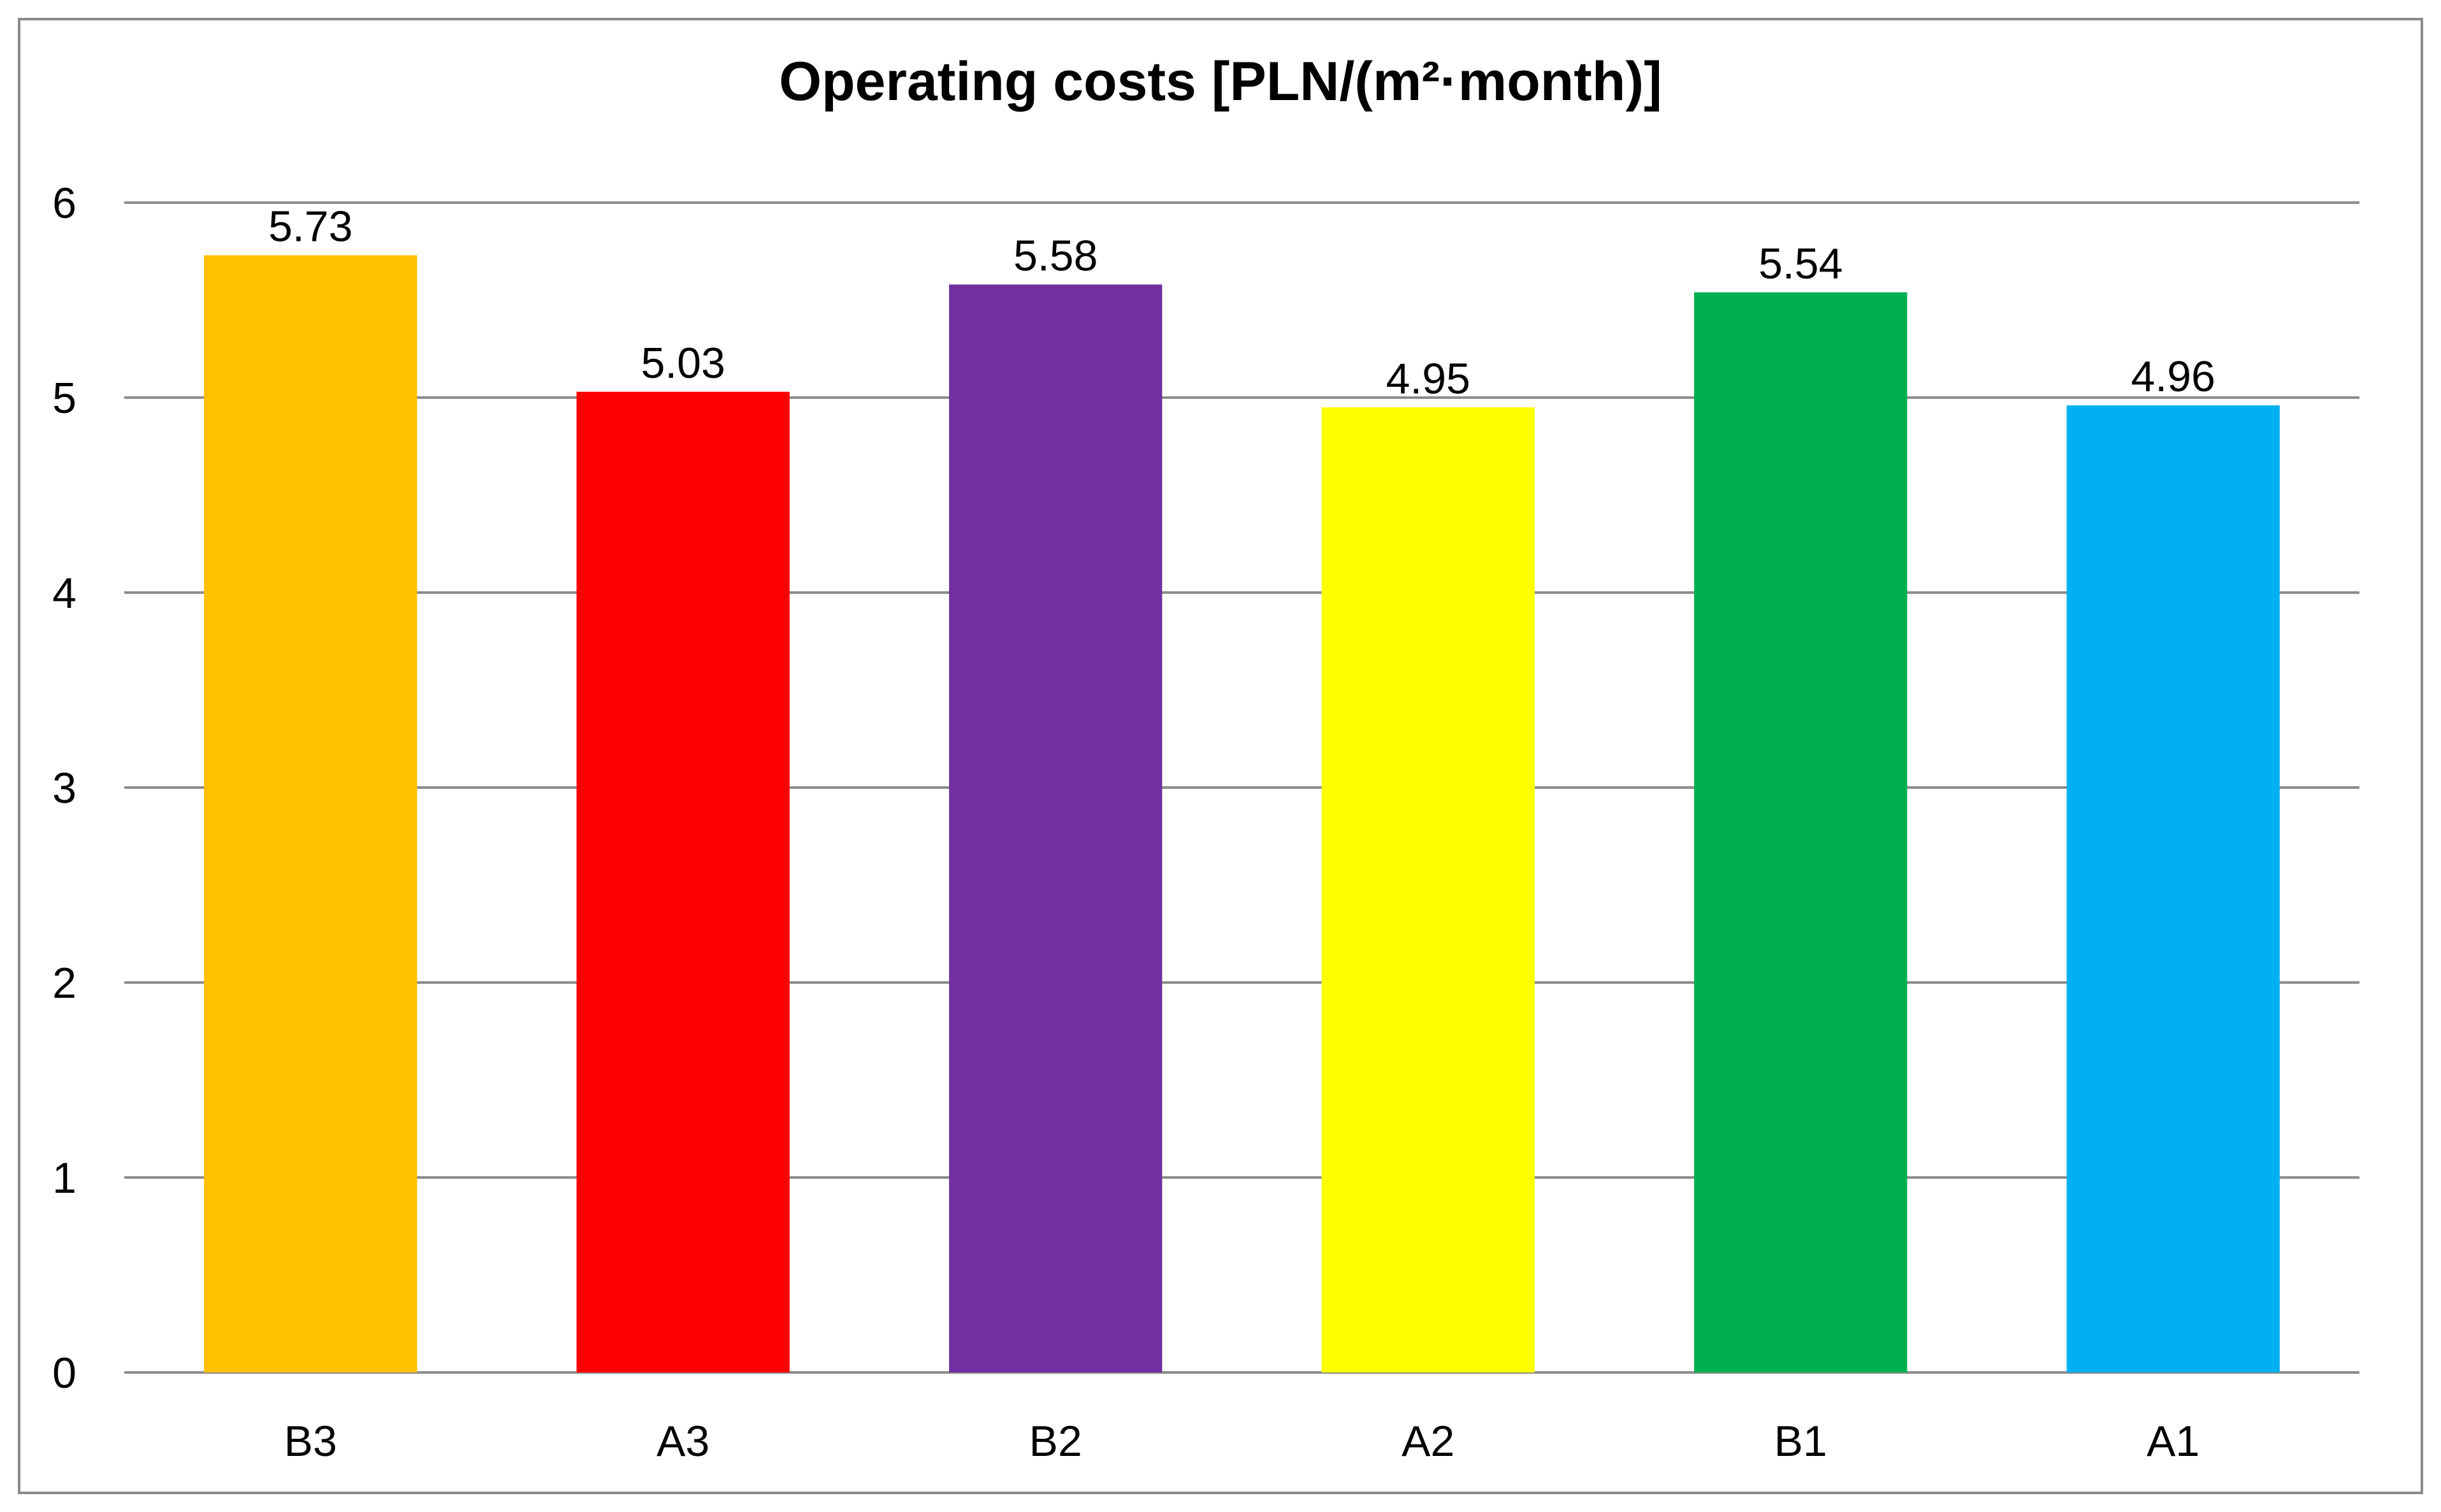  Describe the element at coordinates (2173, 888) in the screenshot. I see `bar-a1` at that location.